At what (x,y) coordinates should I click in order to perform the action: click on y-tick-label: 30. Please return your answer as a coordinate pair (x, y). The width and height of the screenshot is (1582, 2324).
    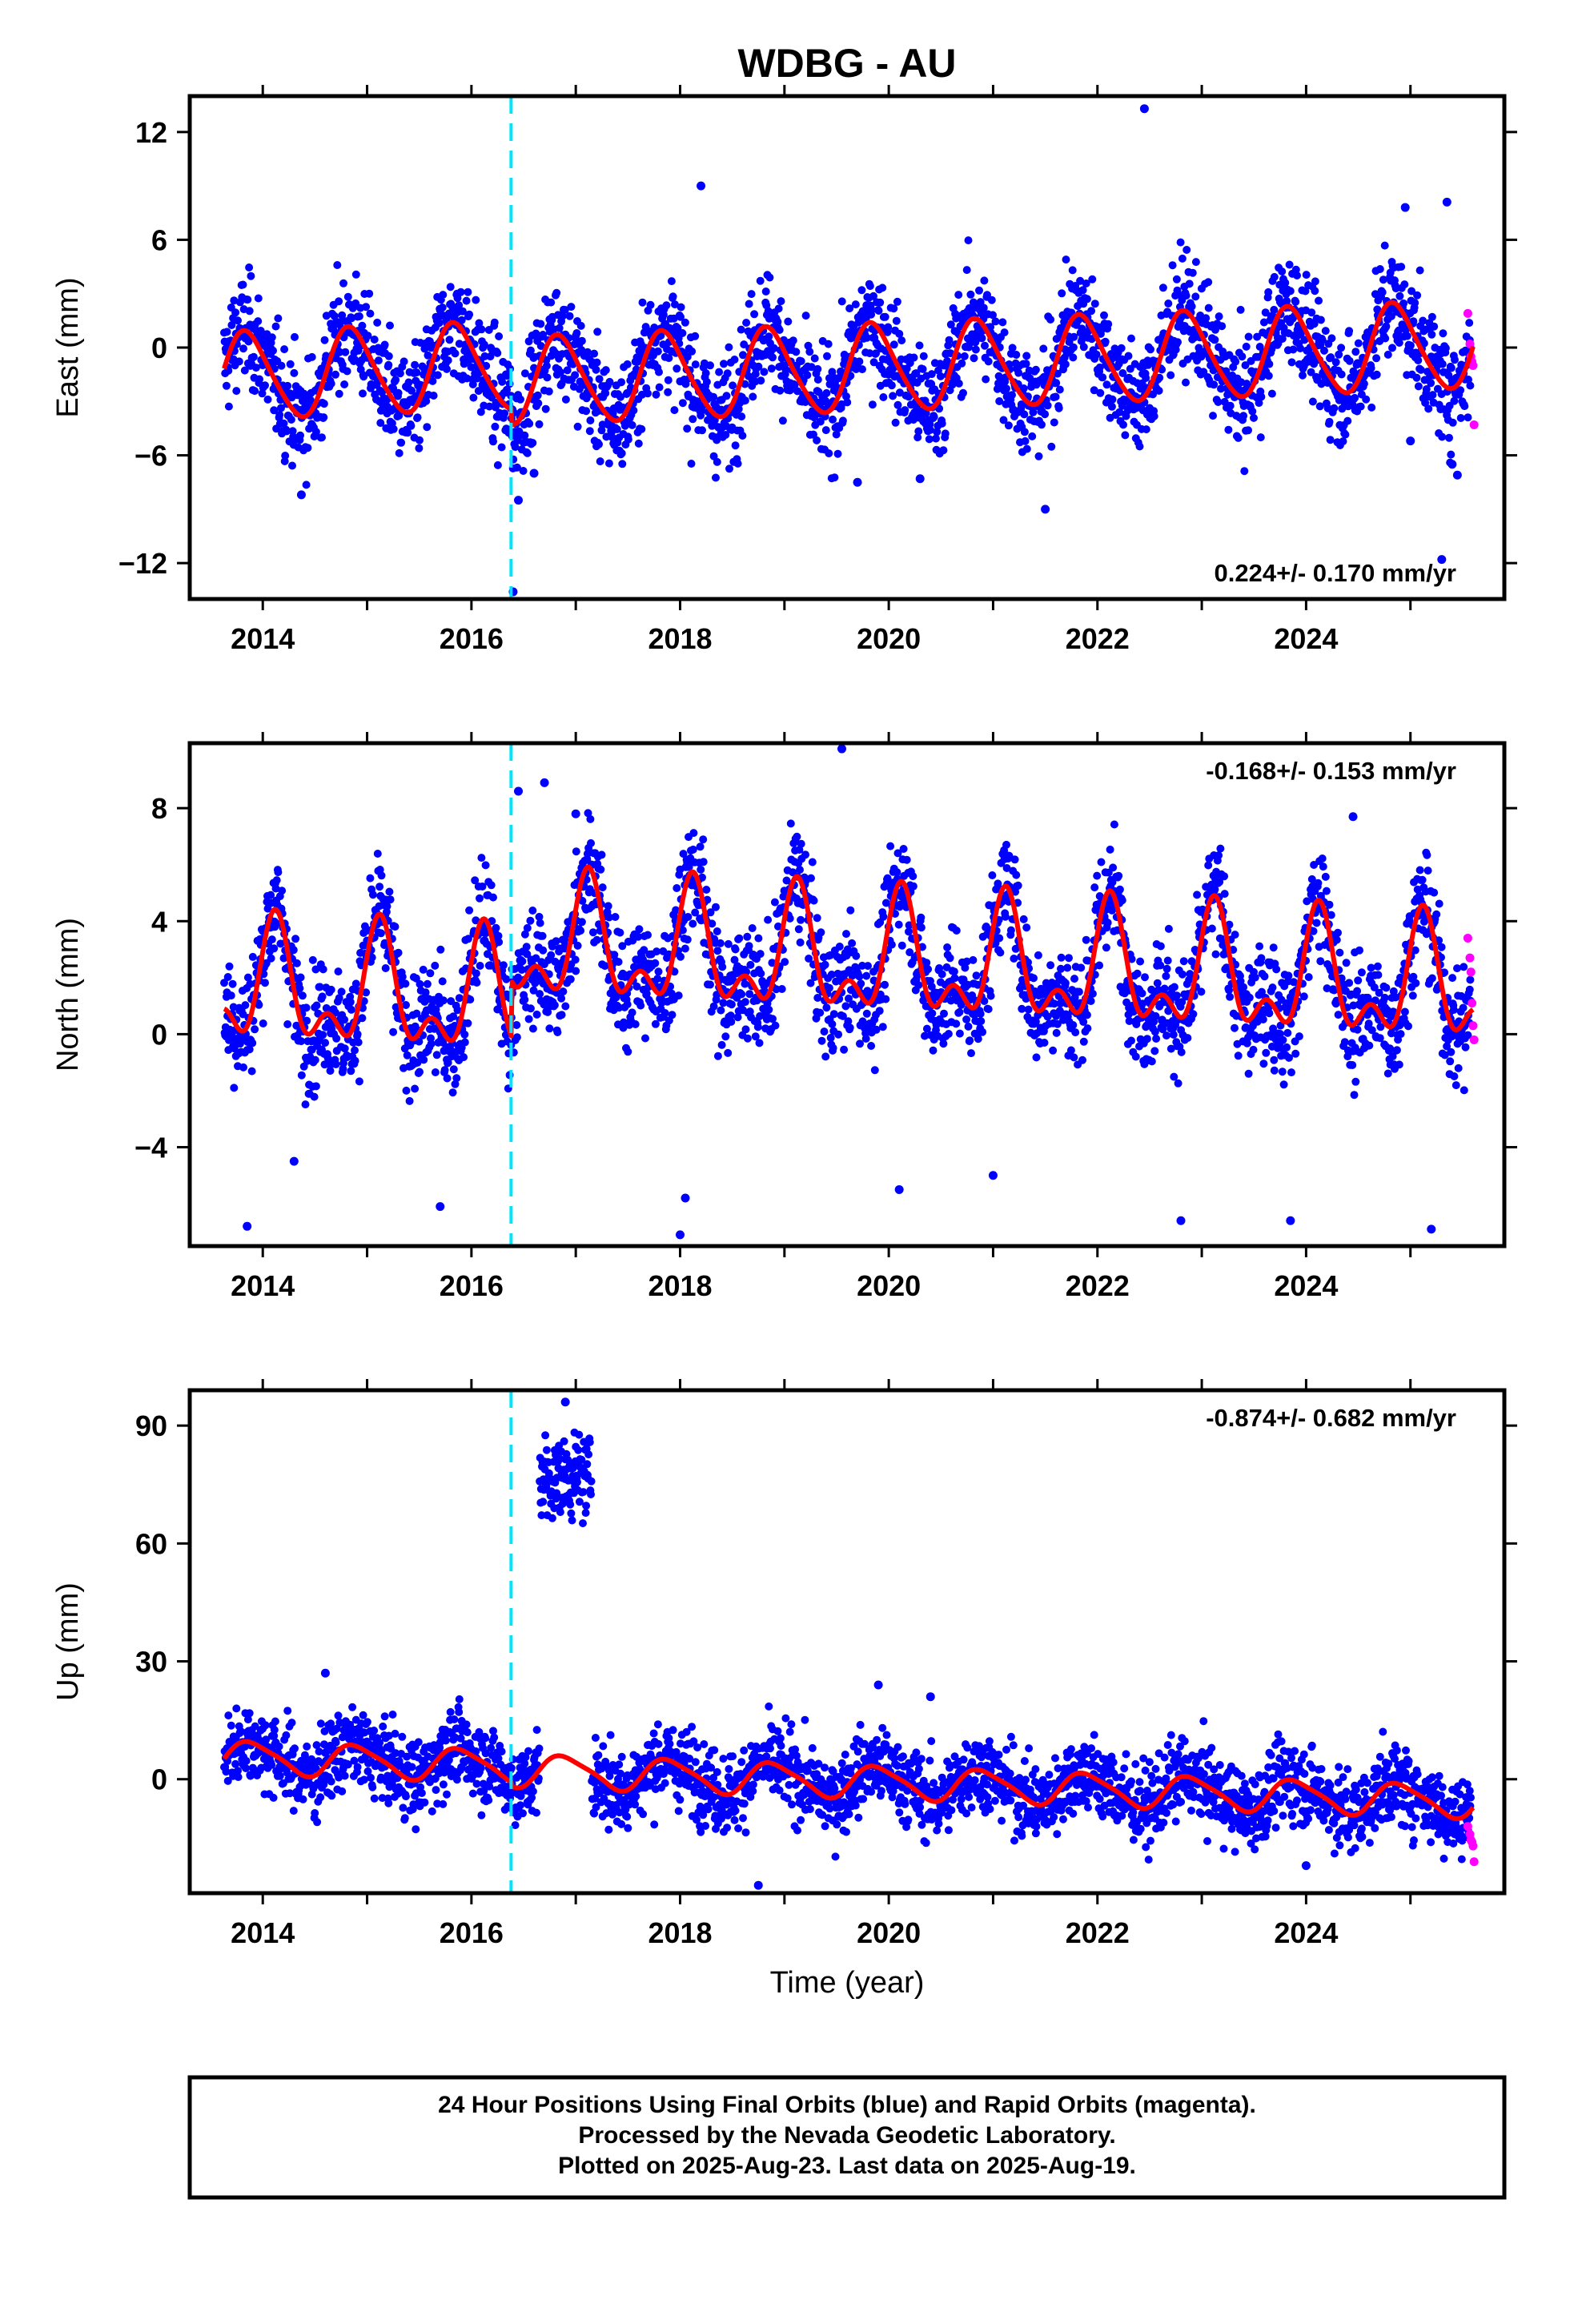
    Looking at the image, I should click on (151, 1662).